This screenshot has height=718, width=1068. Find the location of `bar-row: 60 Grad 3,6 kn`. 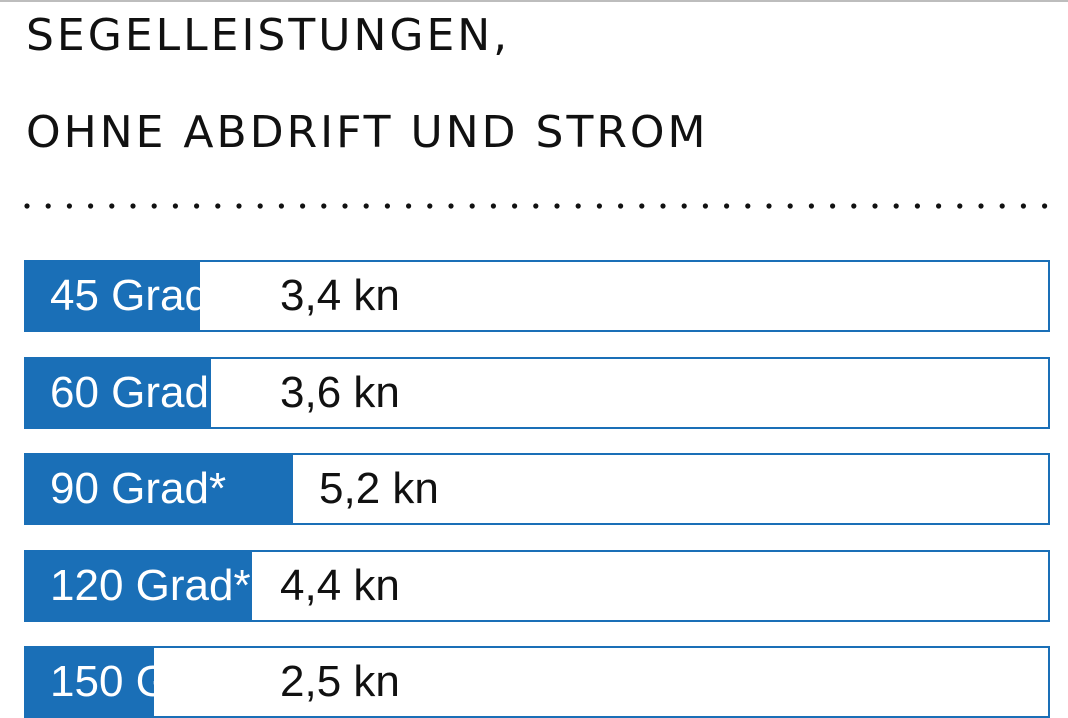

bar-row: 60 Grad 3,6 kn is located at coordinates (537, 393).